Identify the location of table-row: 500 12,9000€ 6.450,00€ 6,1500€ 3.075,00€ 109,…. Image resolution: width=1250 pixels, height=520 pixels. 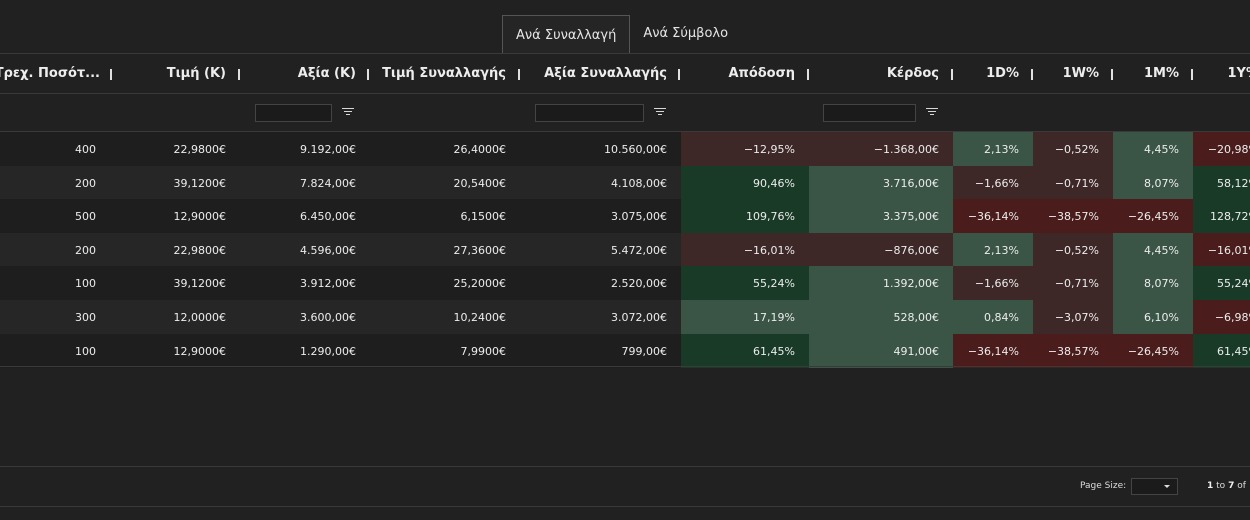
(625, 216).